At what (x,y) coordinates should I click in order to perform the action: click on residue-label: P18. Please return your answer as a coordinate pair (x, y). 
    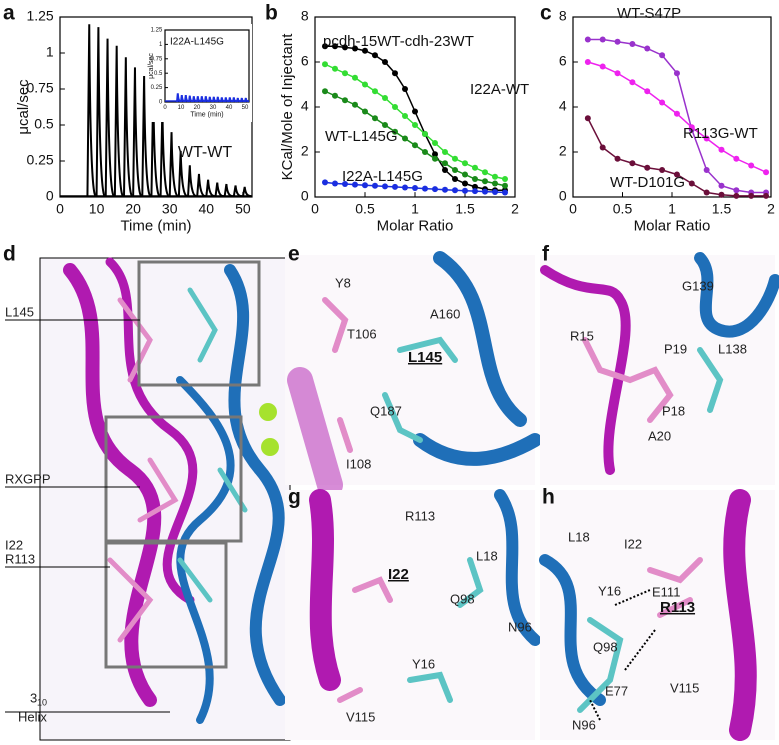
    Looking at the image, I should click on (673, 410).